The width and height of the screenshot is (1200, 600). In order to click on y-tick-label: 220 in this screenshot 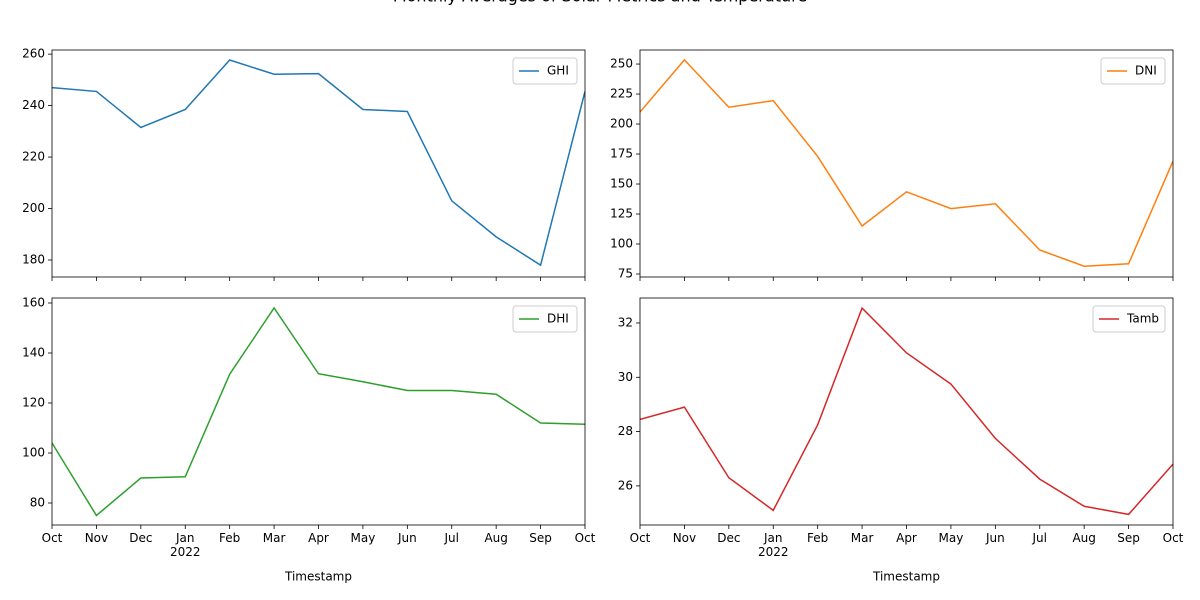, I will do `click(33, 157)`.